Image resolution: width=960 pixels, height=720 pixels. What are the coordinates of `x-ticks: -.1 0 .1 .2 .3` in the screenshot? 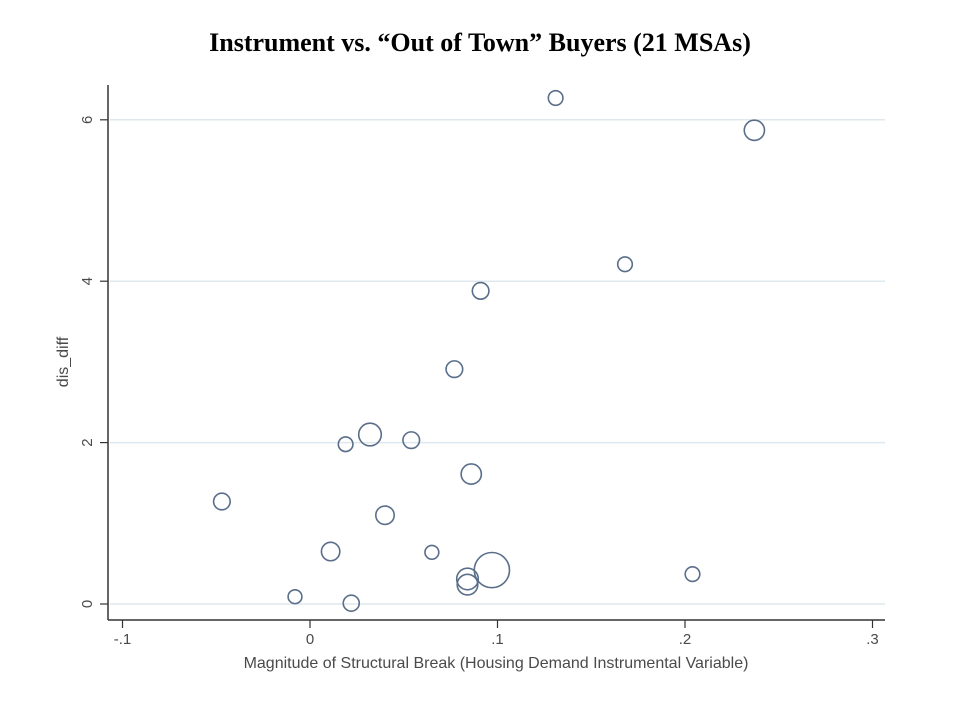 It's located at (496, 634).